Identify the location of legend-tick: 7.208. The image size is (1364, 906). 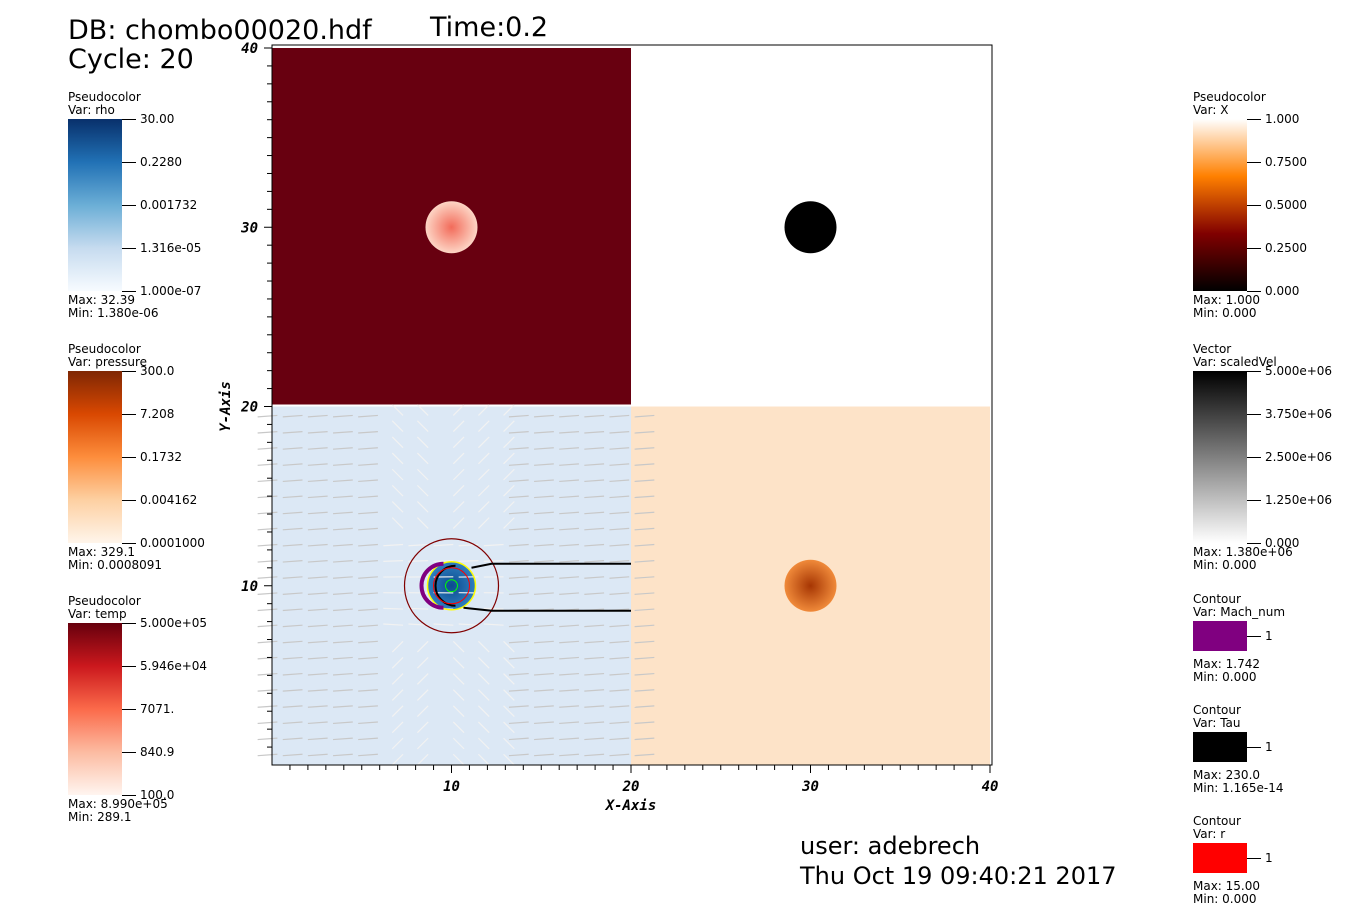
(148, 414).